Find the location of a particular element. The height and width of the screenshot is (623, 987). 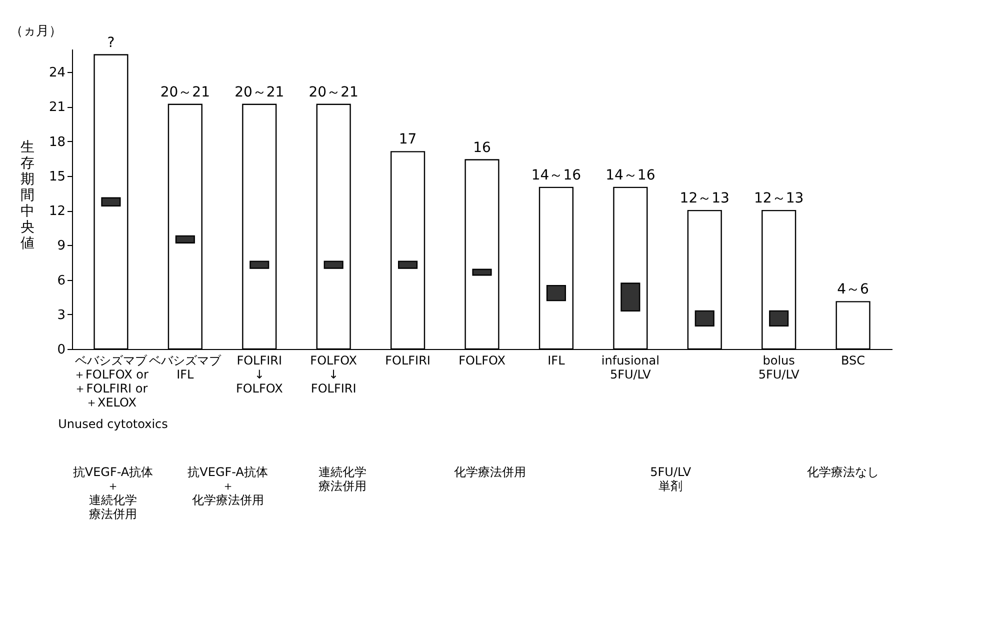

text: （ヵ月） is located at coordinates (36, 31).